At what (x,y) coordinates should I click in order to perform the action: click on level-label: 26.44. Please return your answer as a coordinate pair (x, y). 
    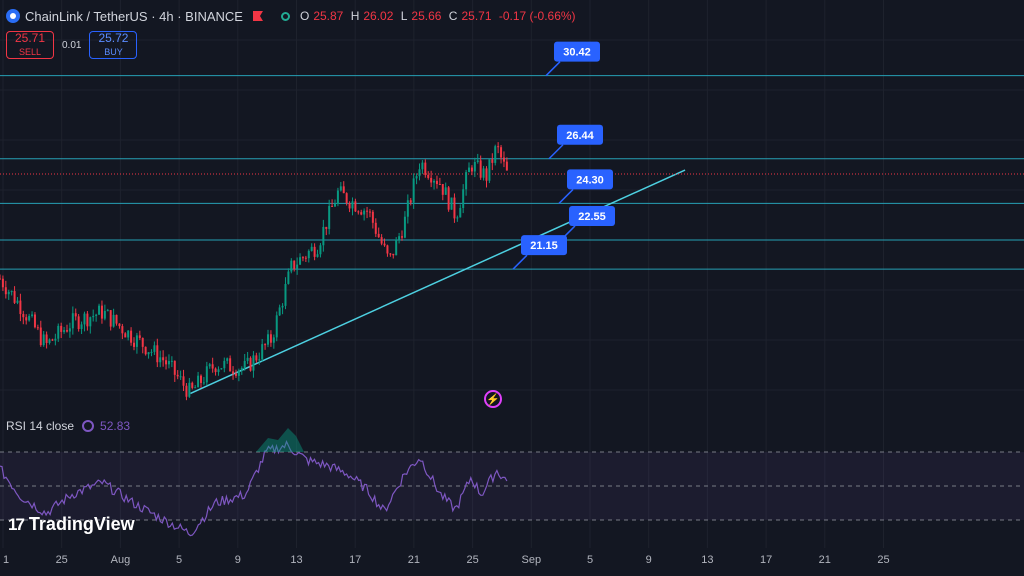
    Looking at the image, I should click on (580, 136).